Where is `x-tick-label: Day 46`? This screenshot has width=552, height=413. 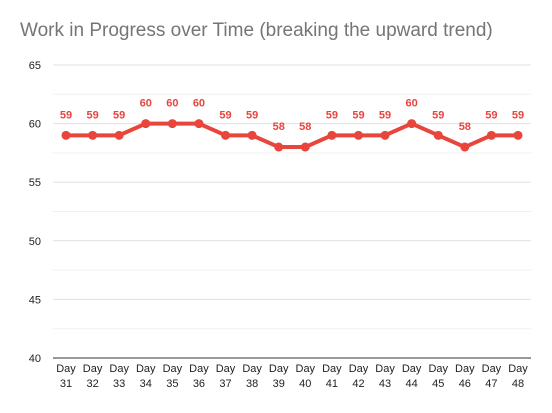
x-tick-label: Day 46 is located at coordinates (465, 376).